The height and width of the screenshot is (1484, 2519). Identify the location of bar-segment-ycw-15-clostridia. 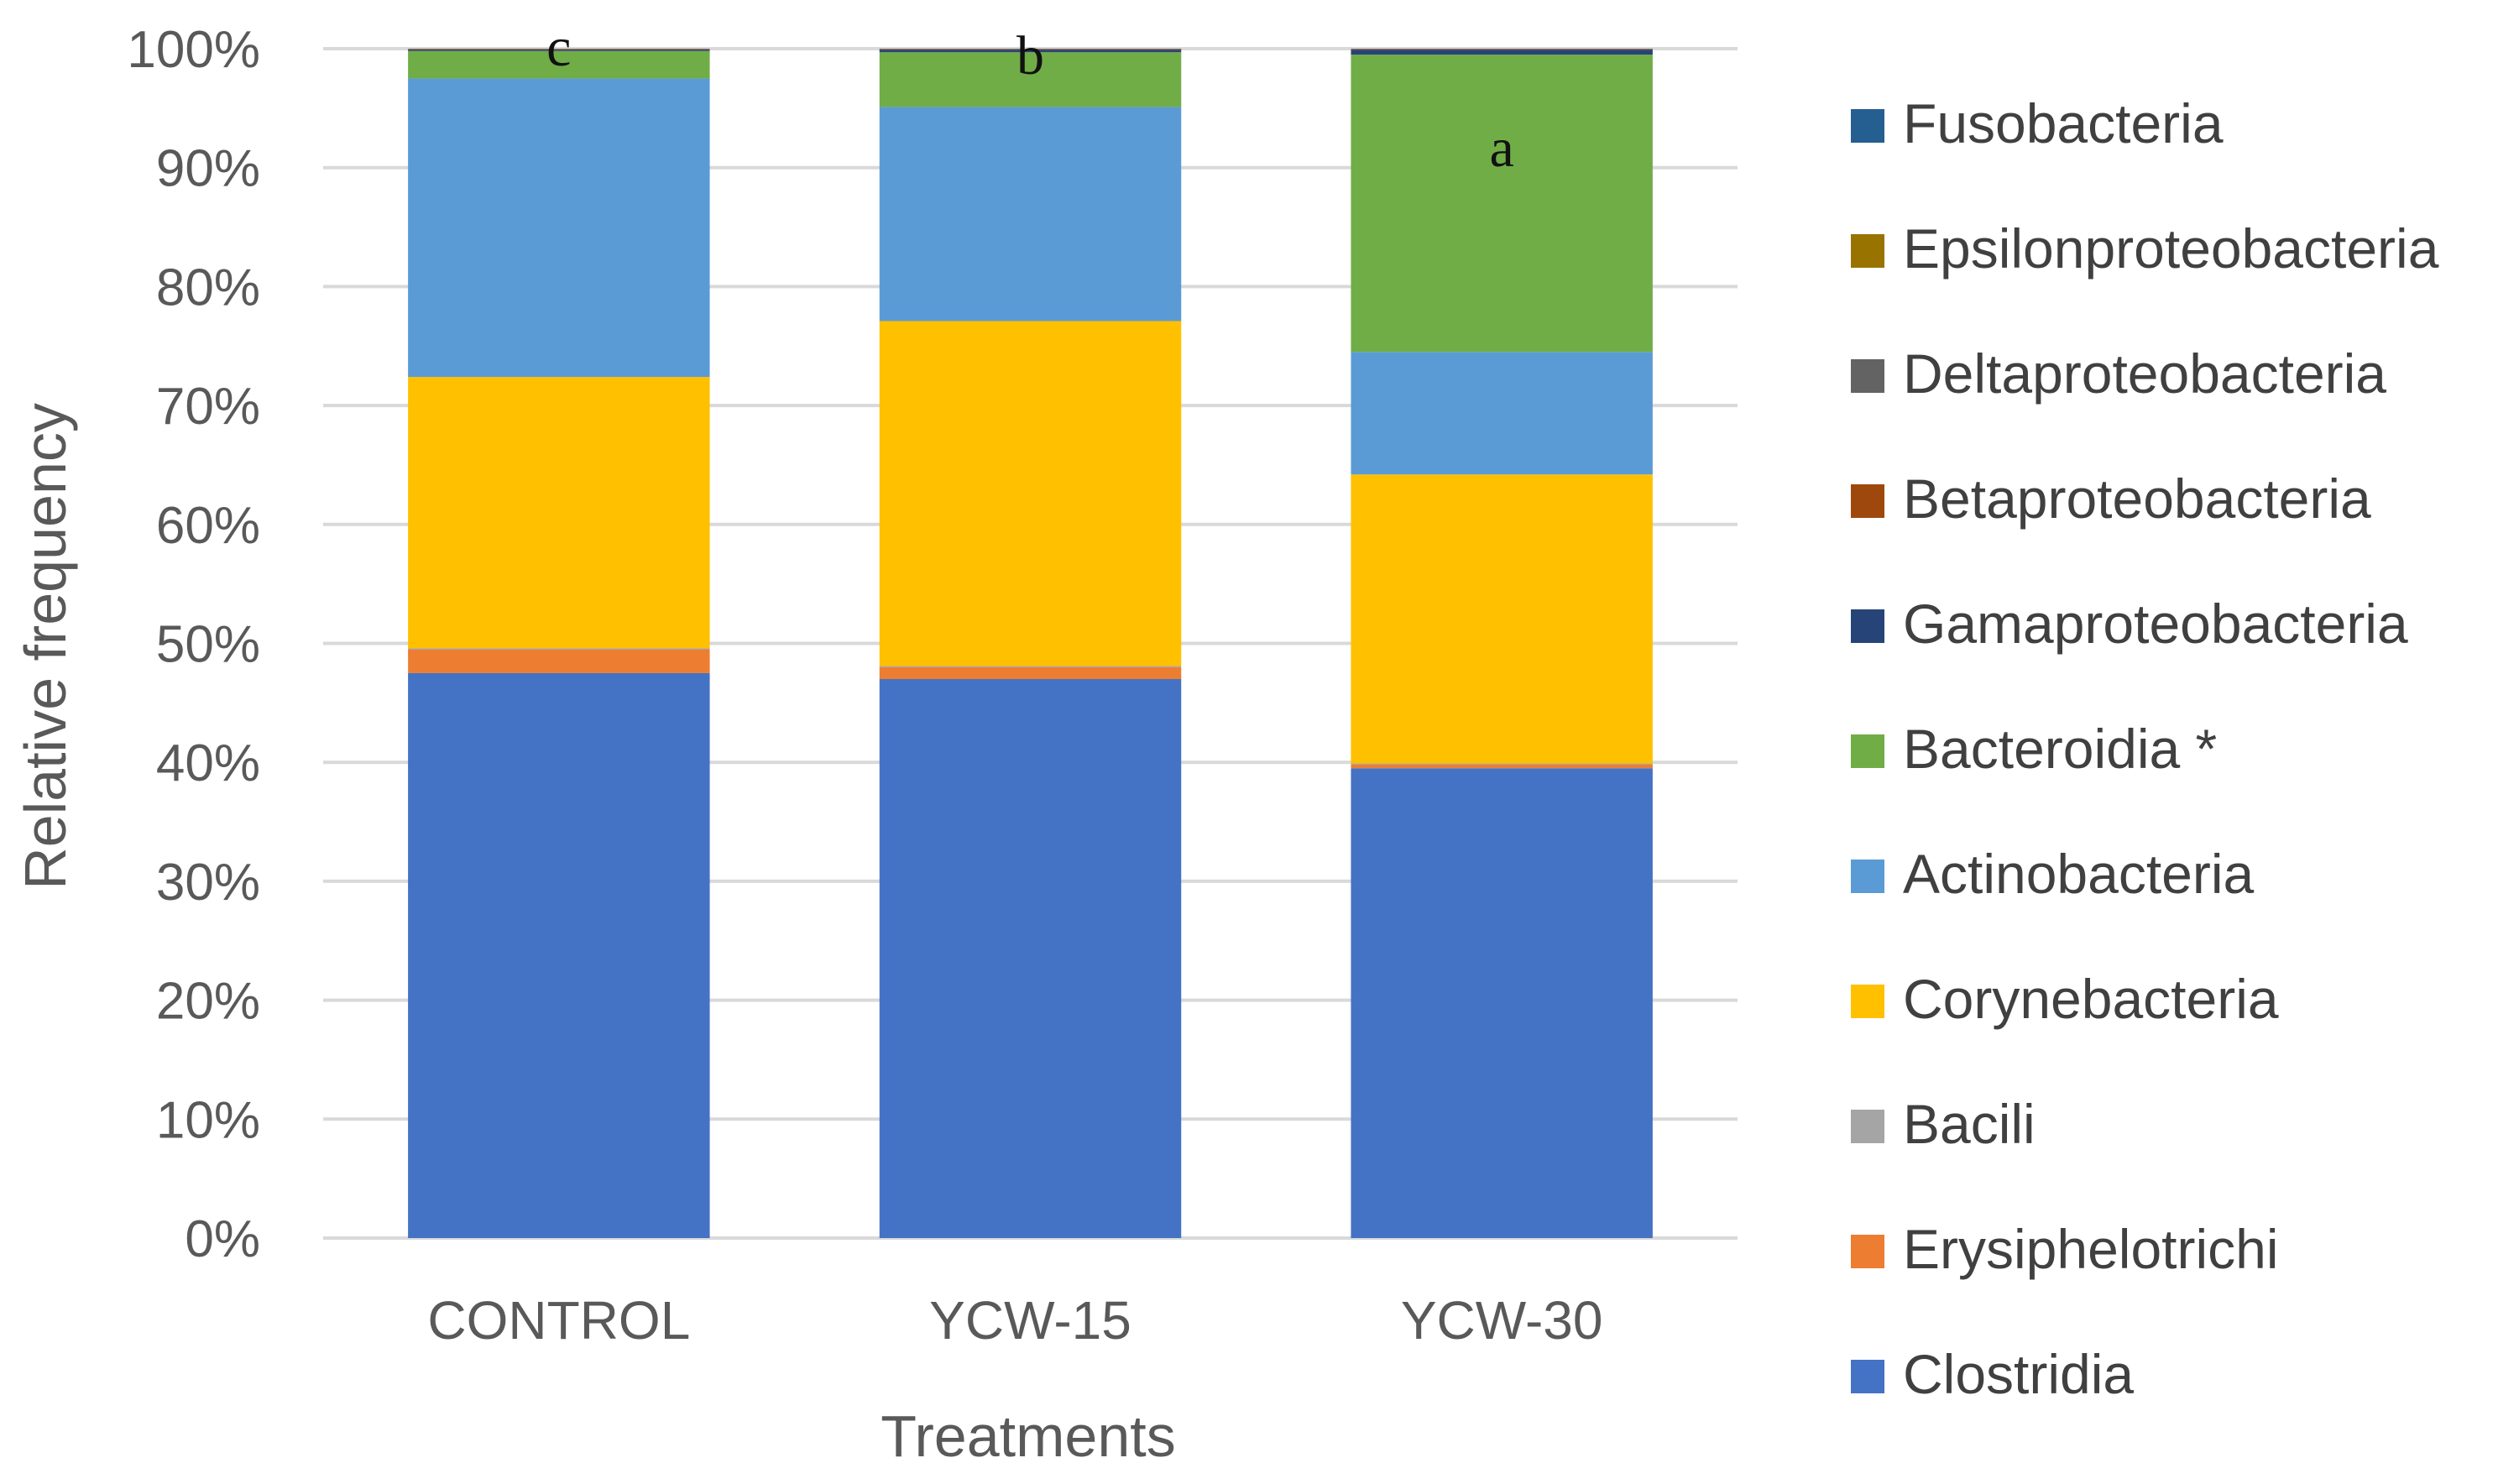
(1030, 958).